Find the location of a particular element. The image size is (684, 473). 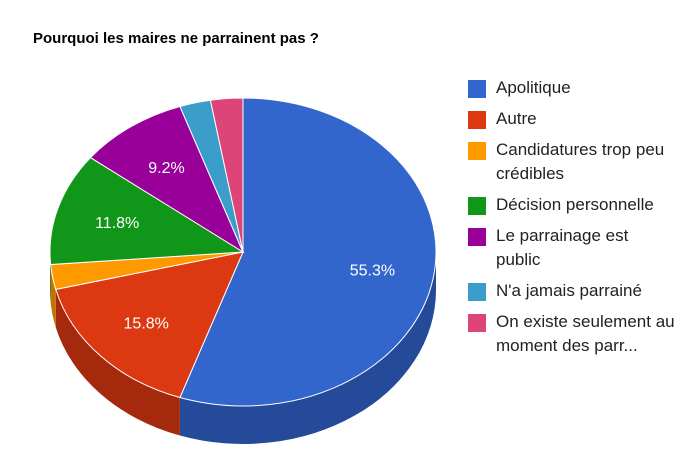

legend-label: Candidatures trop peu crédibles is located at coordinates (580, 161).